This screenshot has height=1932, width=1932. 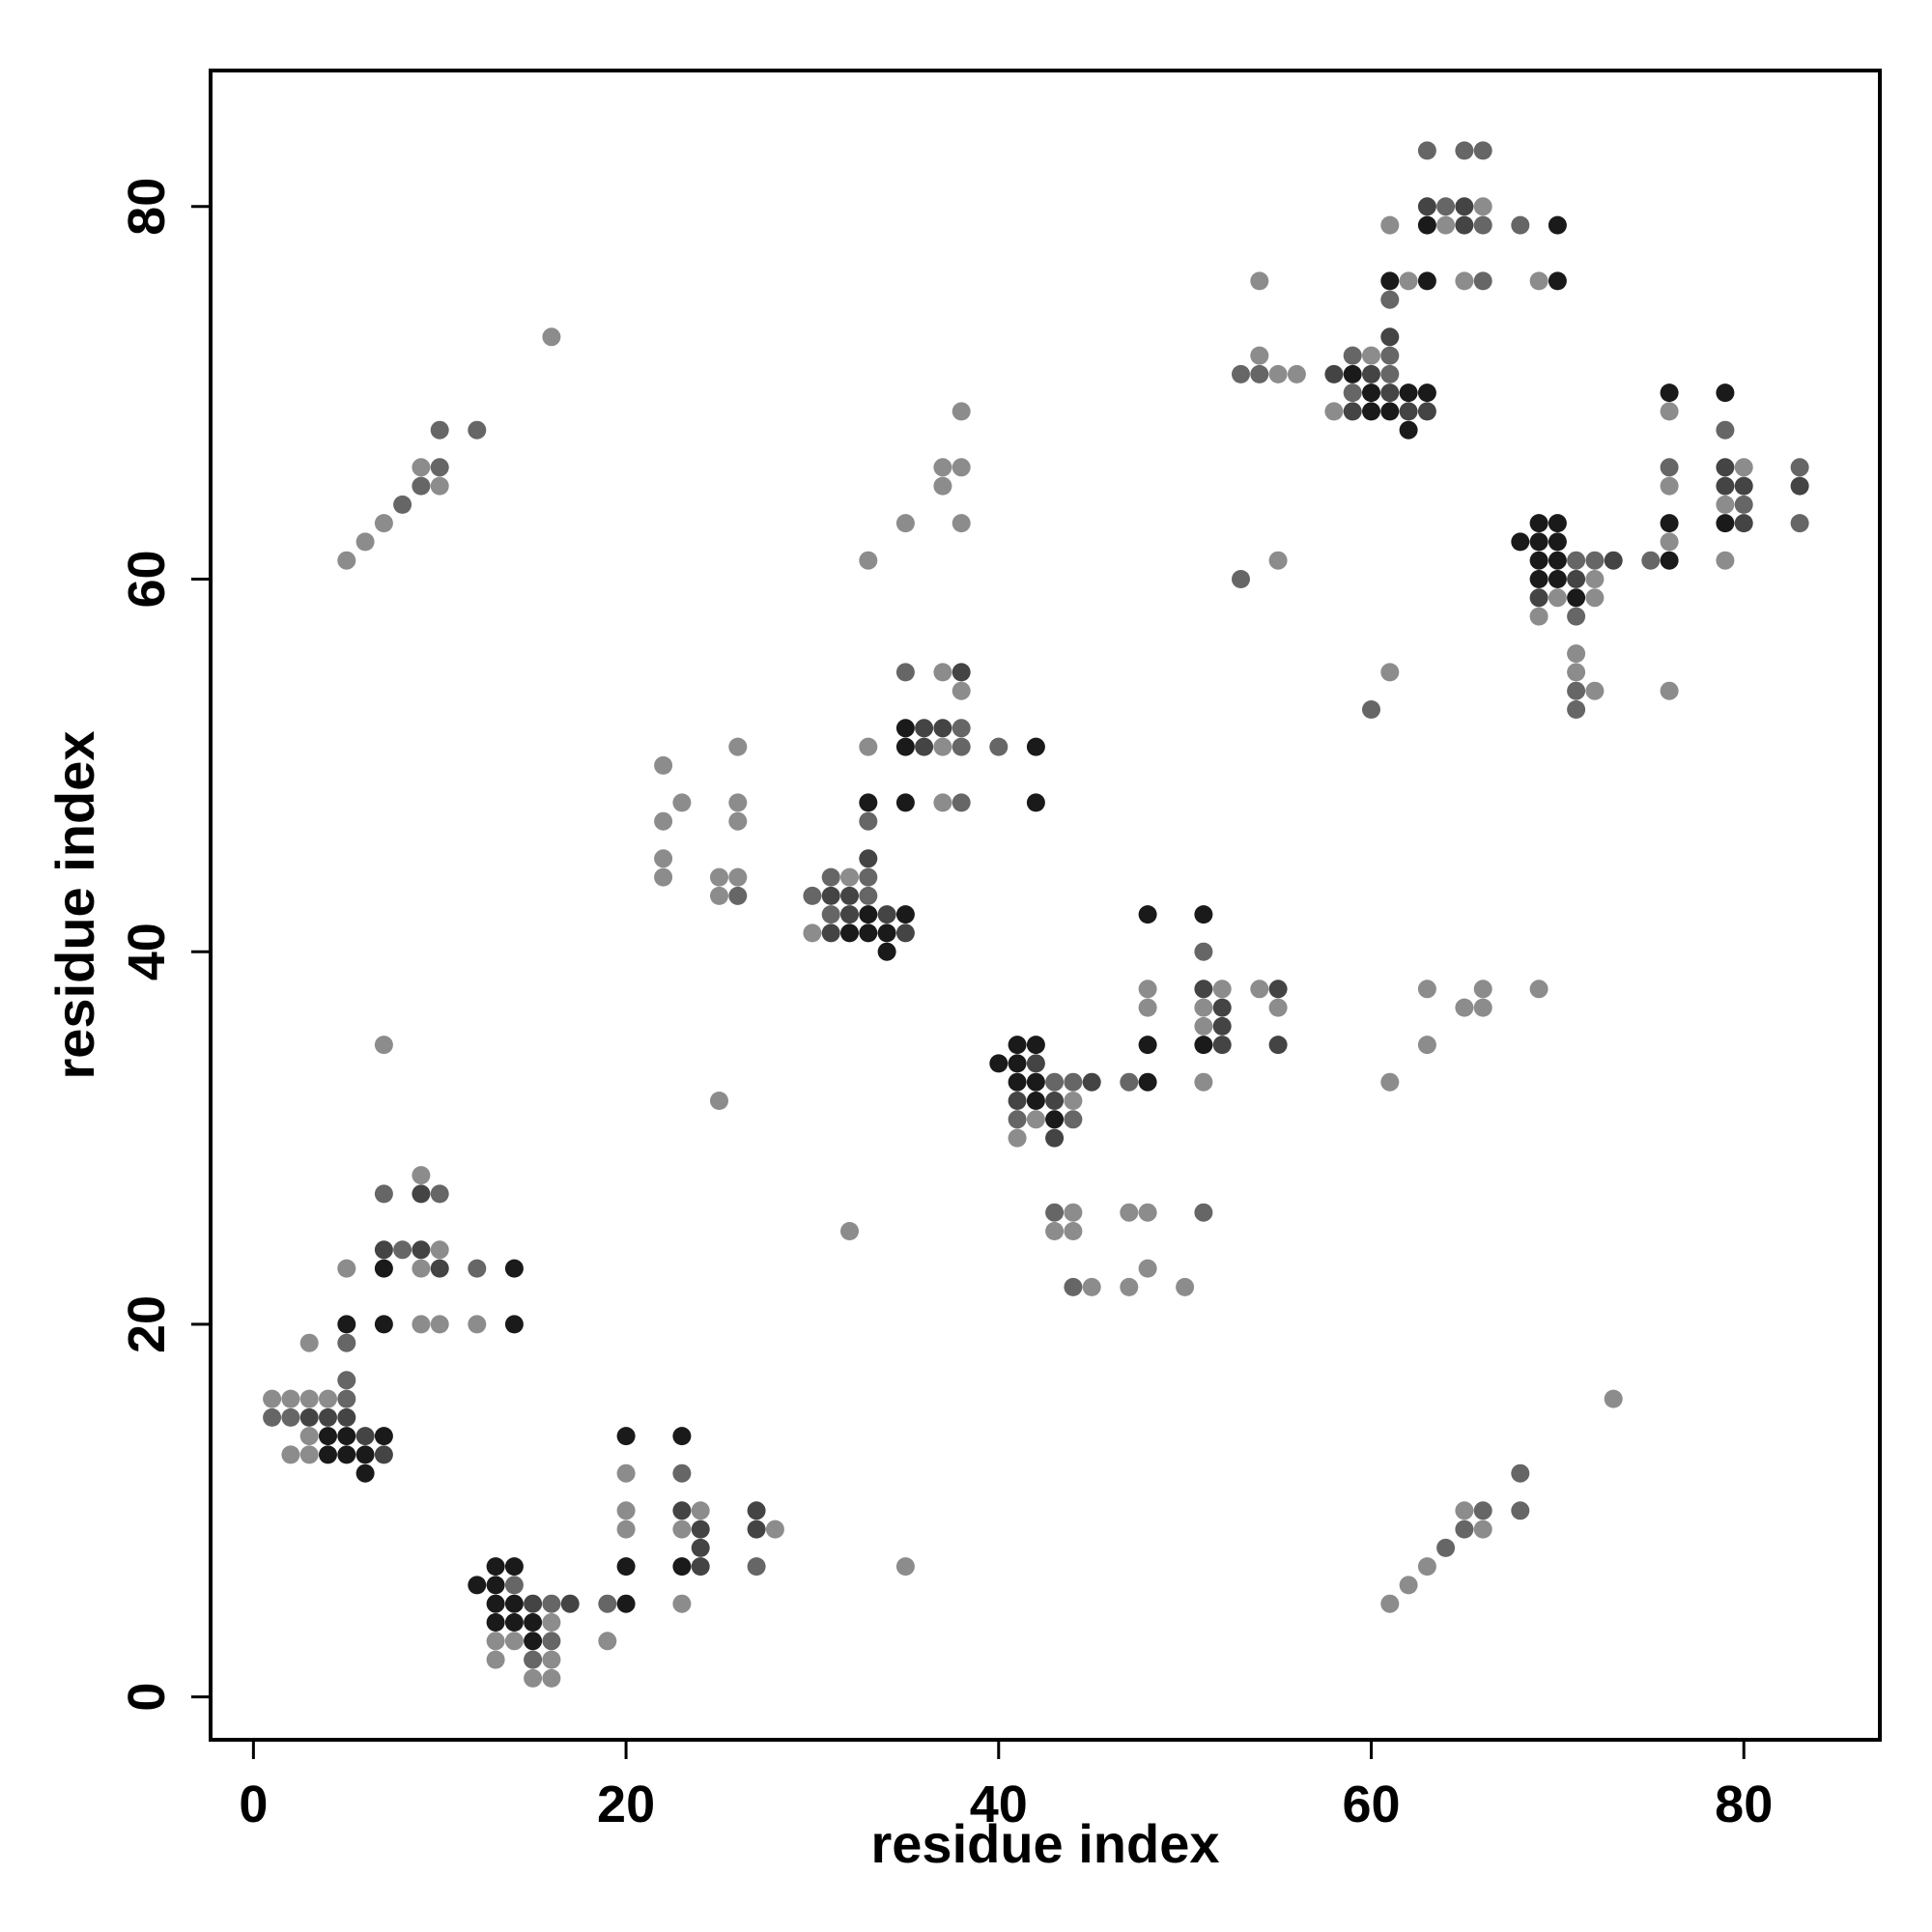 I want to click on x-tick-label: 0, so click(x=253, y=1804).